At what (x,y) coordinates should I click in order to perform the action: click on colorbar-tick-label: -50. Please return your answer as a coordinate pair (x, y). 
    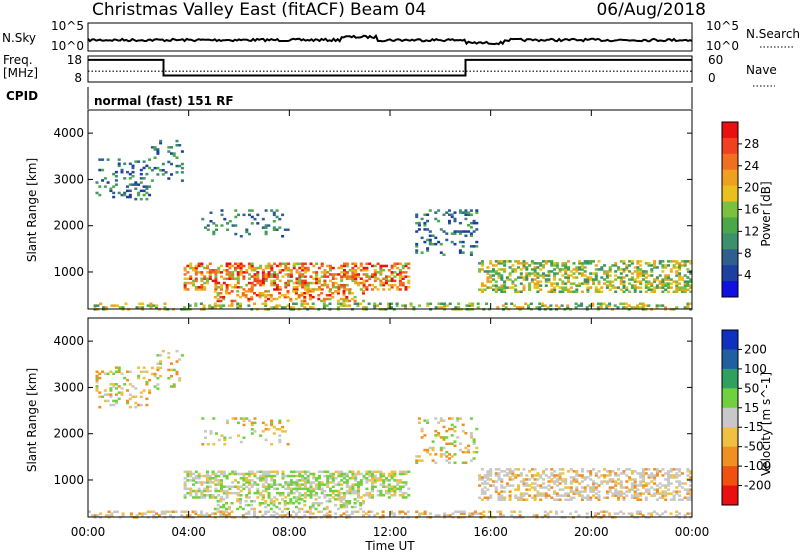
    Looking at the image, I should click on (754, 447).